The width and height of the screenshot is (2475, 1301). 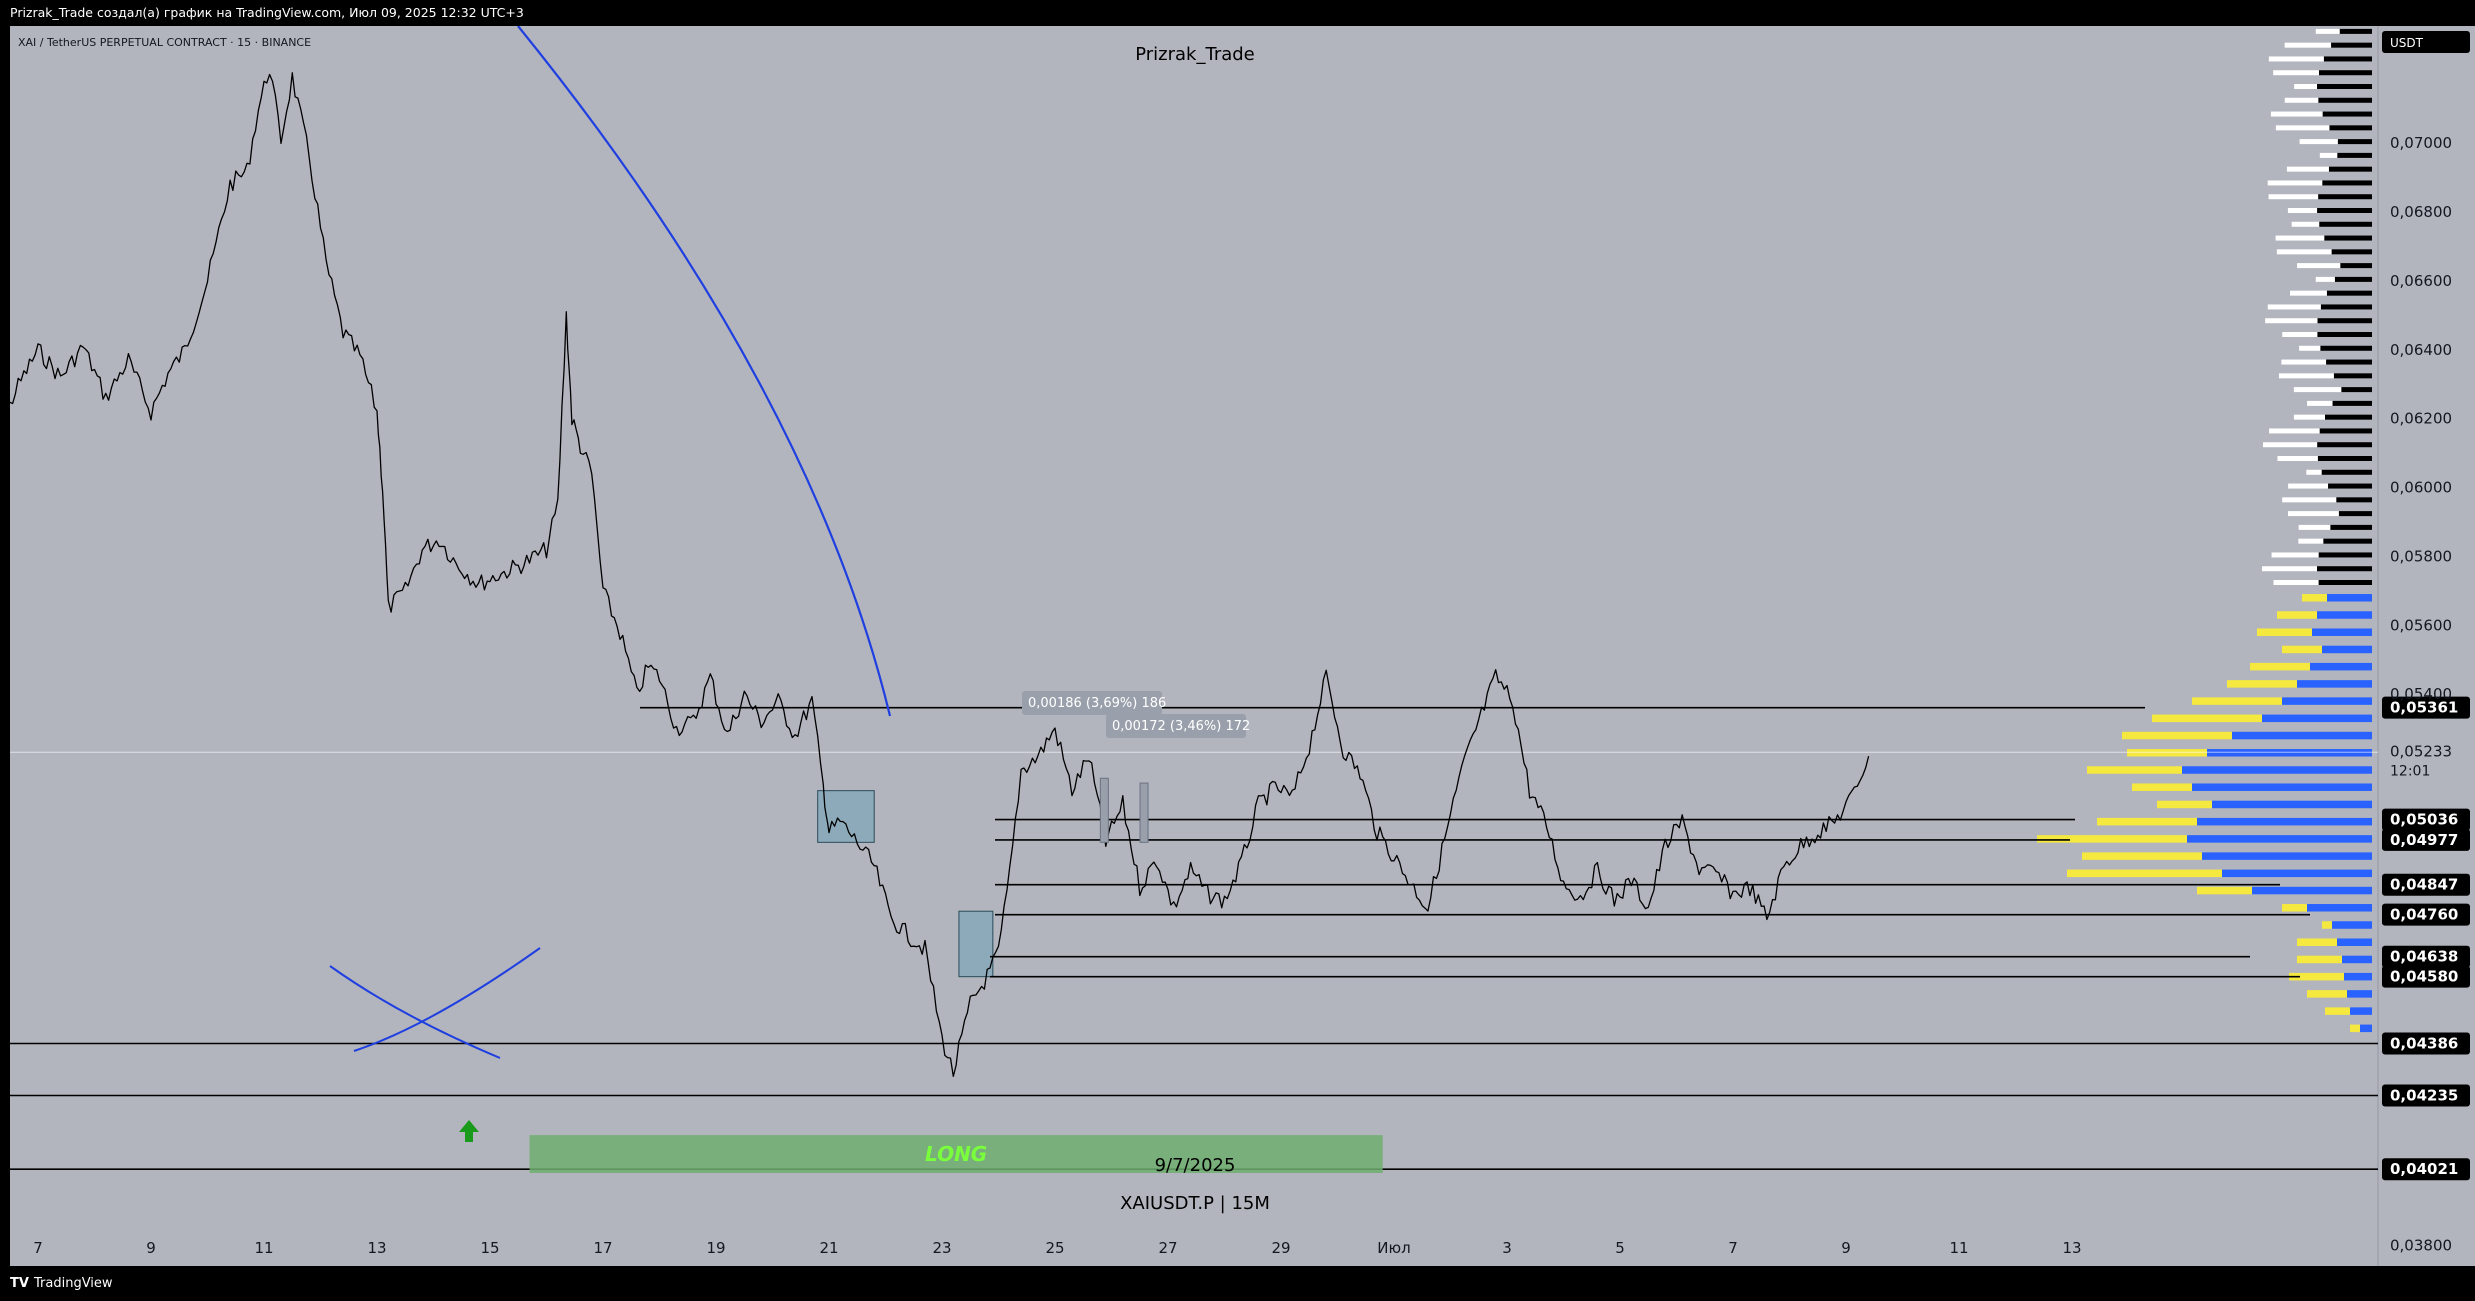 I want to click on time-axis: 7 9 11 13 15 17 19 21 23 25 27 29 Июл 3 5 7 9 11 13, so click(x=1057, y=1248).